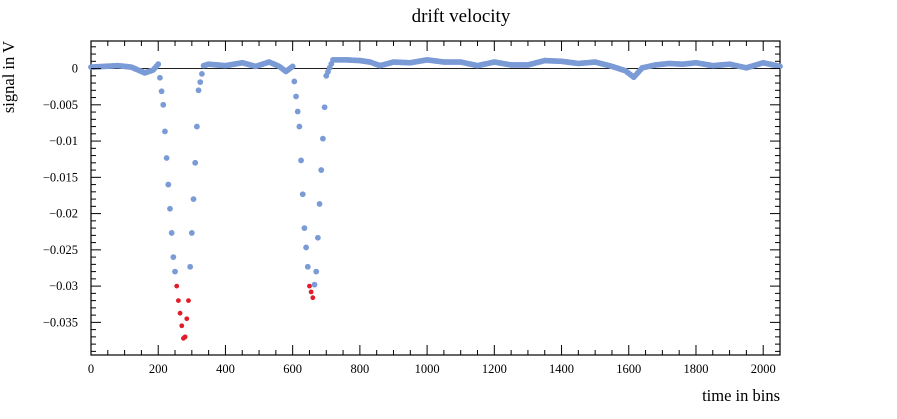 The image size is (897, 419). Describe the element at coordinates (60, 250) in the screenshot. I see `y-tick-label: −0.025` at that location.